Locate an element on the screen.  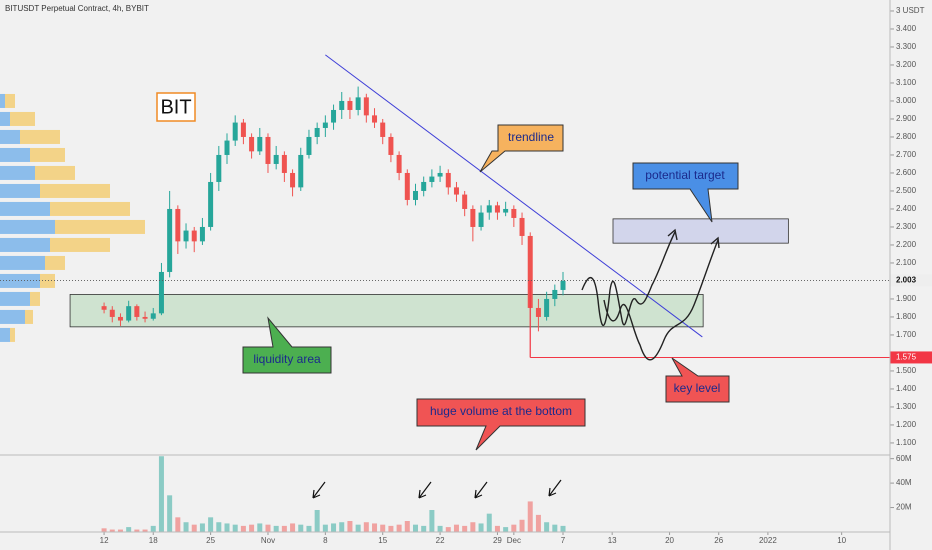
projection-scribble is located at coordinates (628, 278).